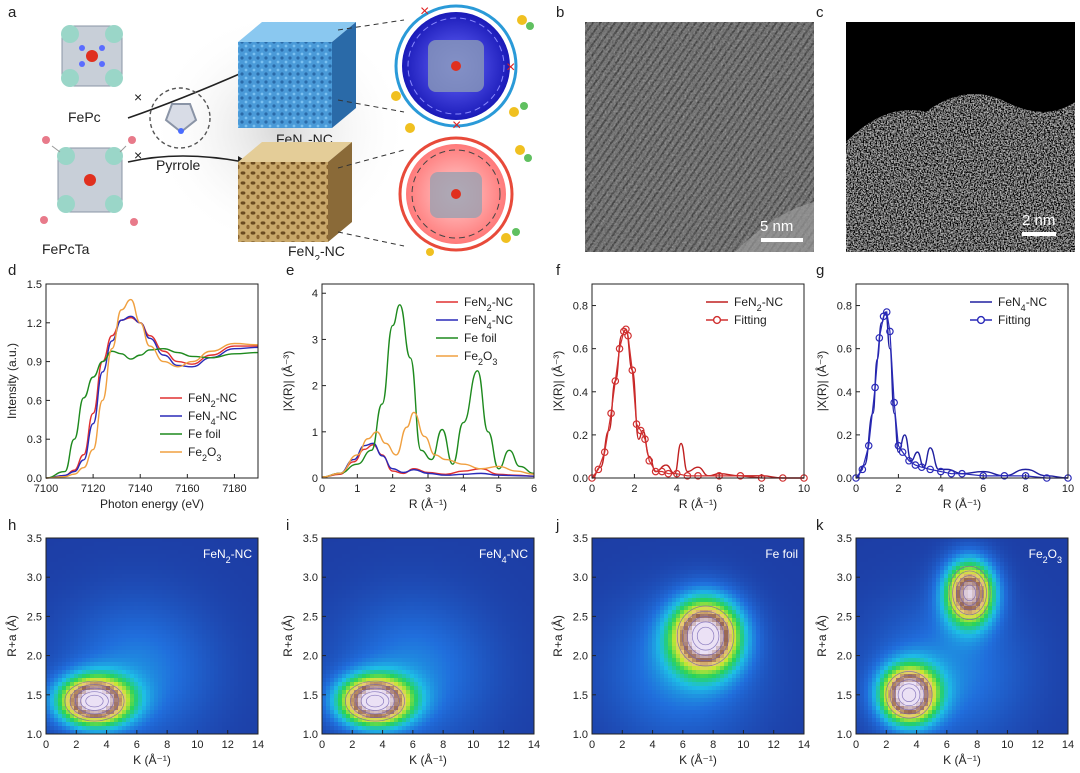 This screenshot has width=1080, height=773. I want to click on x-tick-label: 8, so click(167, 745).